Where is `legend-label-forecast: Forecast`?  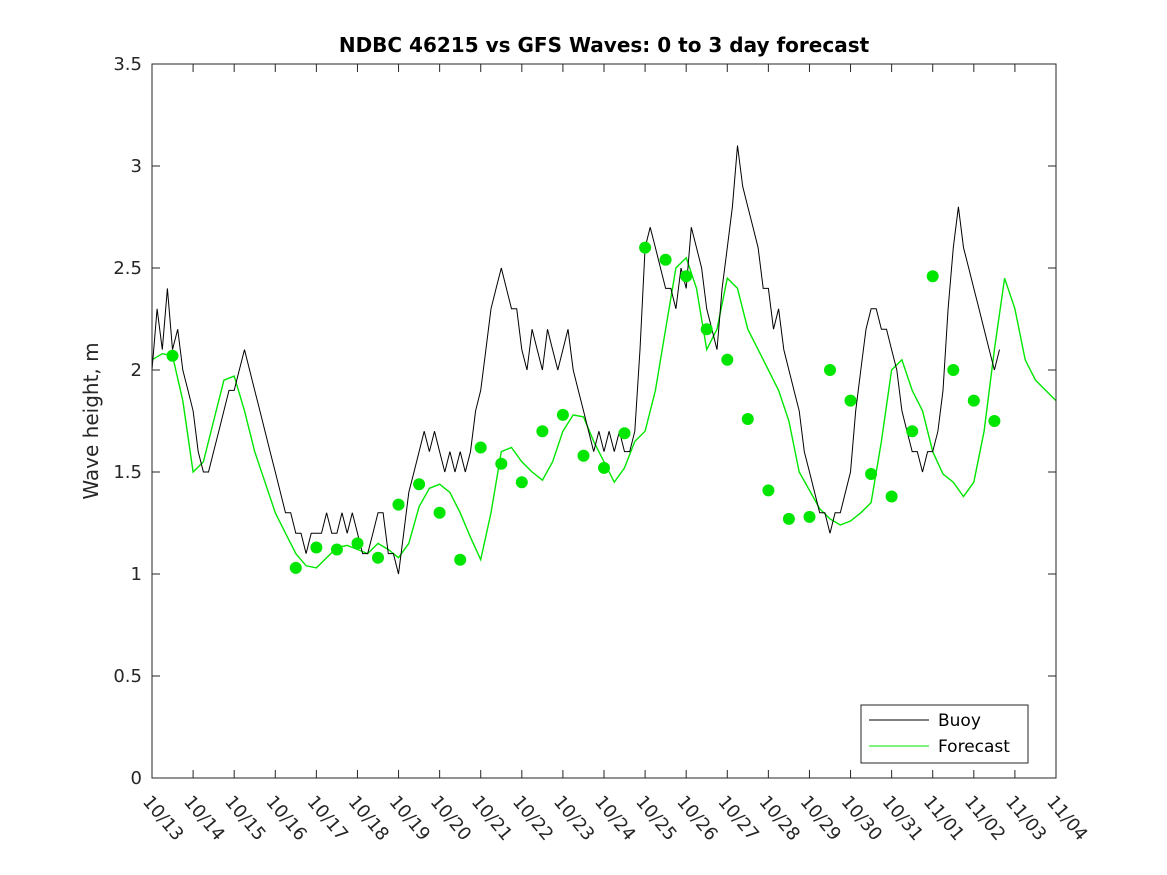 legend-label-forecast: Forecast is located at coordinates (974, 747).